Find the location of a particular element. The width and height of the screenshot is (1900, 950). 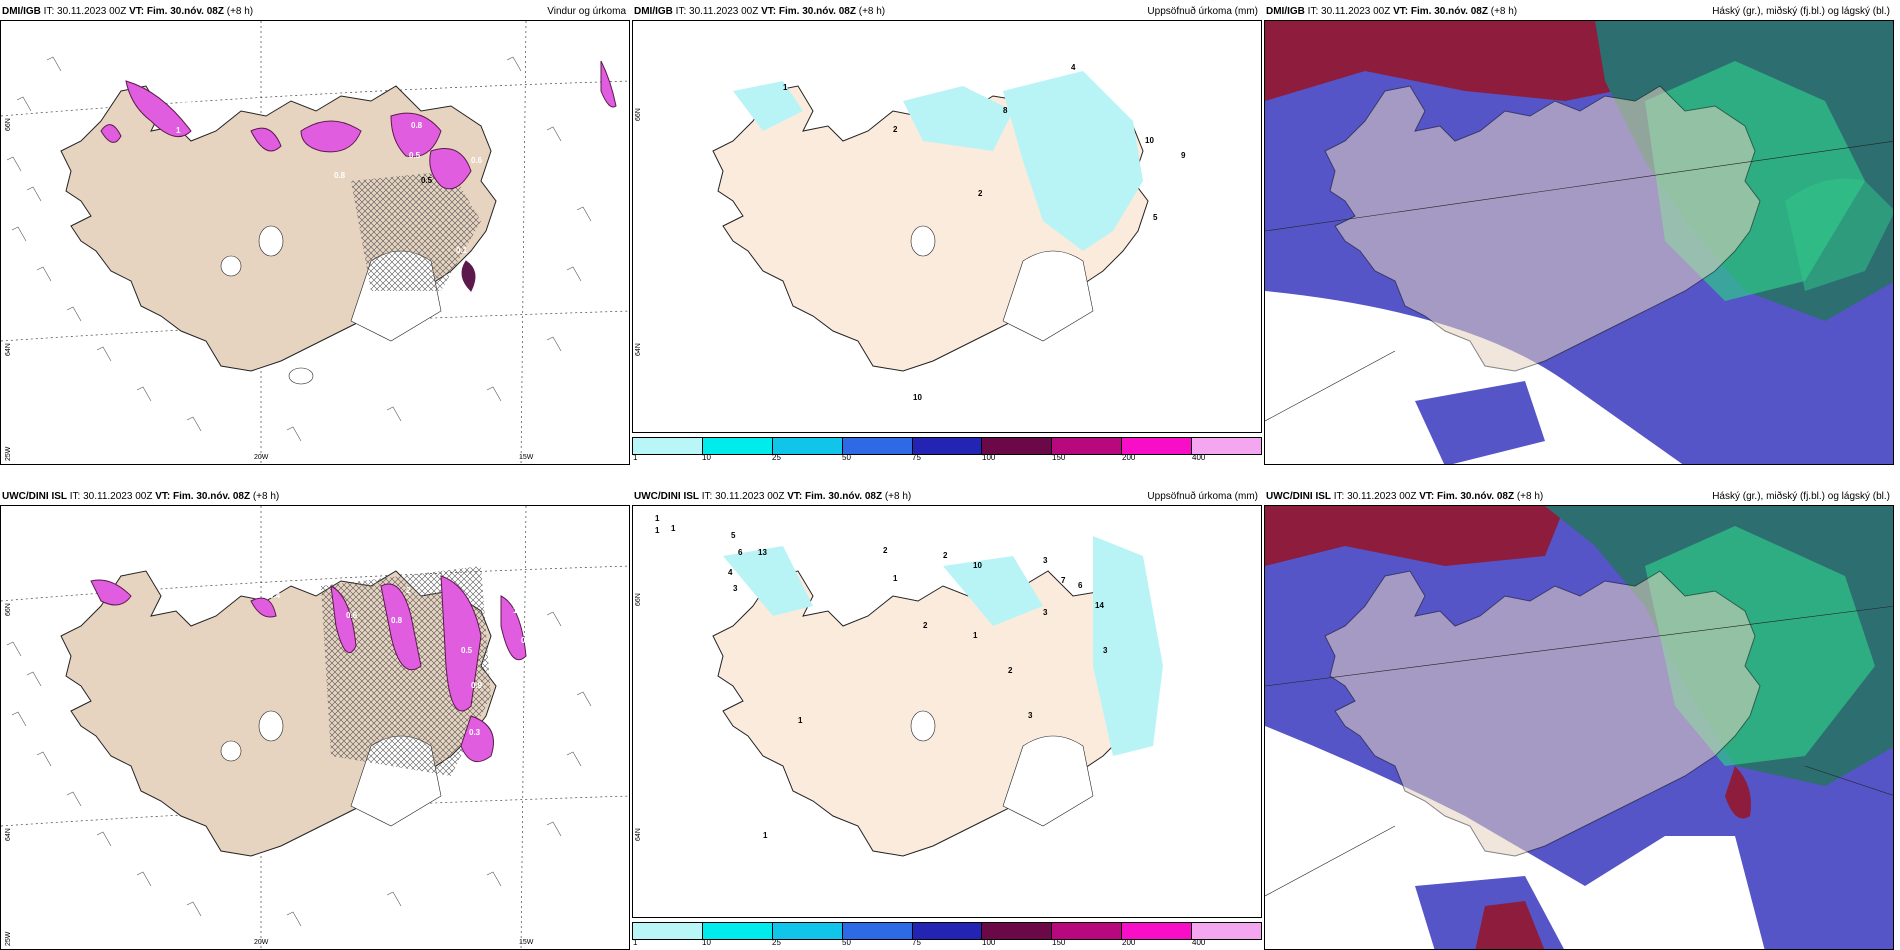

colorbar is located at coordinates (947, 446).